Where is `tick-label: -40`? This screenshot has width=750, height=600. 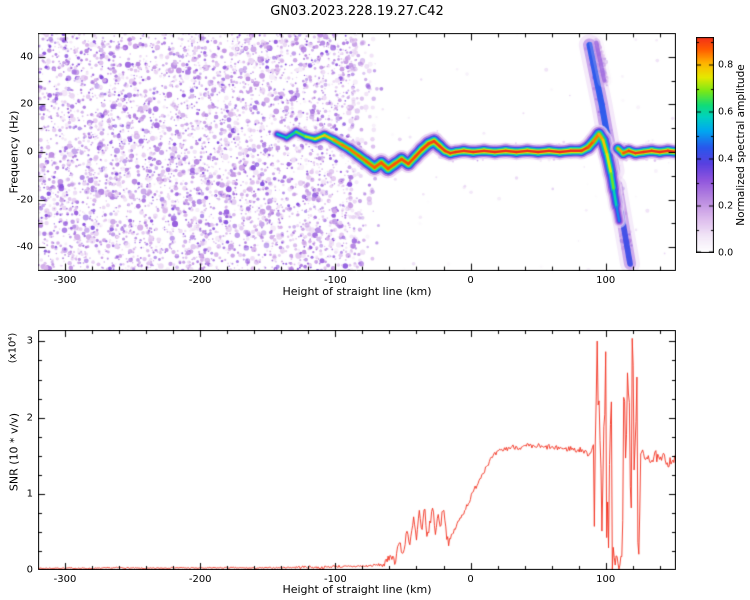
tick-label: -40 is located at coordinates (24, 247).